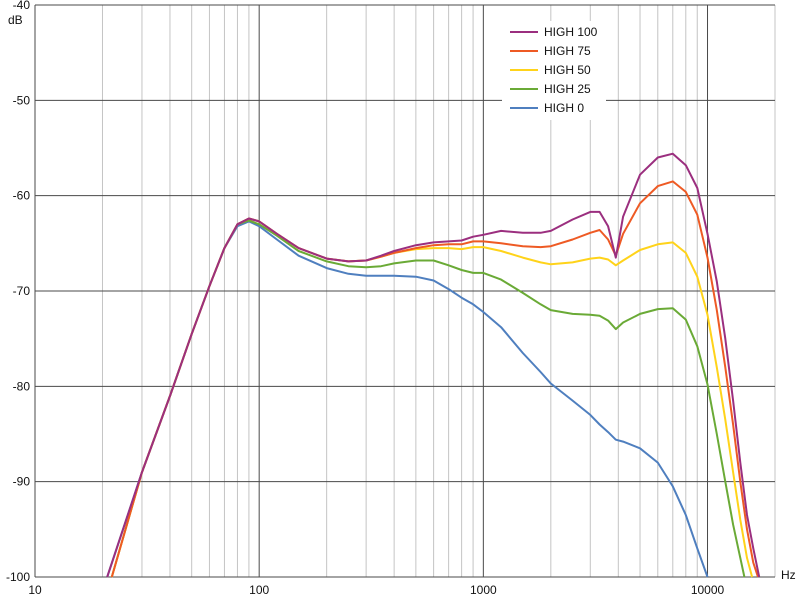  I want to click on legend-label: HIGH 100, so click(571, 32).